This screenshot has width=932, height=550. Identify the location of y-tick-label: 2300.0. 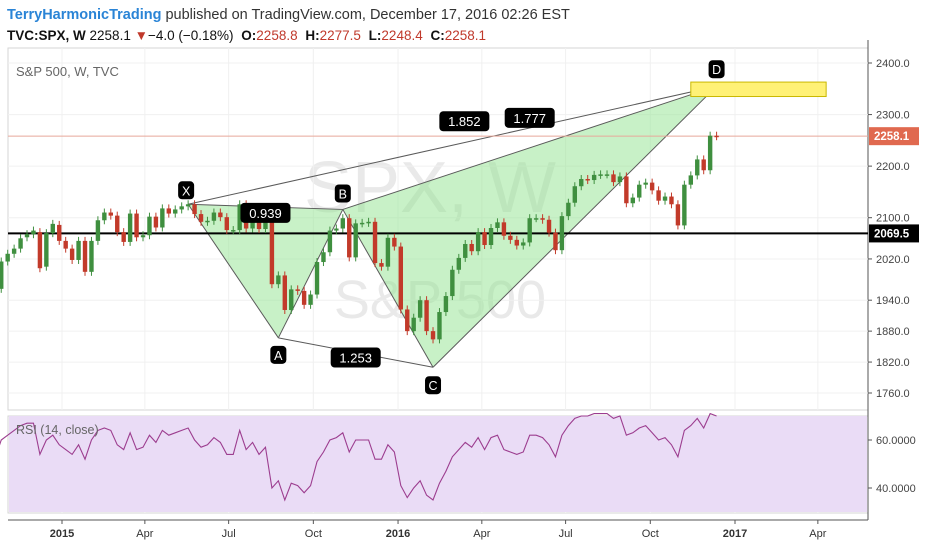
(893, 116).